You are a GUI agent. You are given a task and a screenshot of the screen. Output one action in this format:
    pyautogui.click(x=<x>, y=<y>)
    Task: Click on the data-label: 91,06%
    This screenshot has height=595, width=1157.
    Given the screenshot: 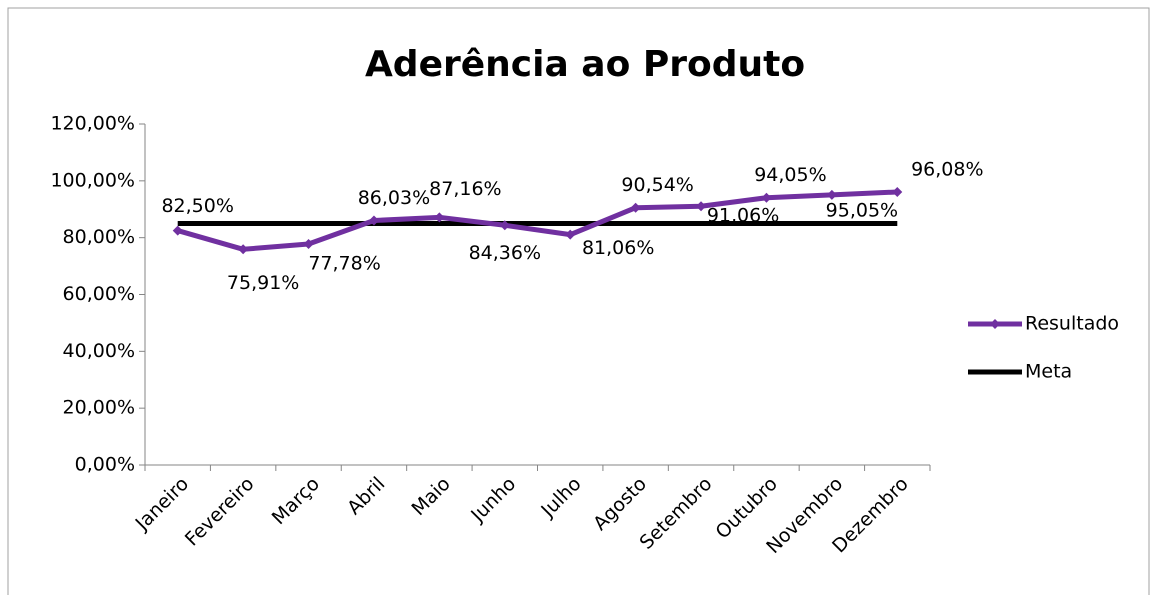 What is the action you would take?
    pyautogui.click(x=743, y=216)
    